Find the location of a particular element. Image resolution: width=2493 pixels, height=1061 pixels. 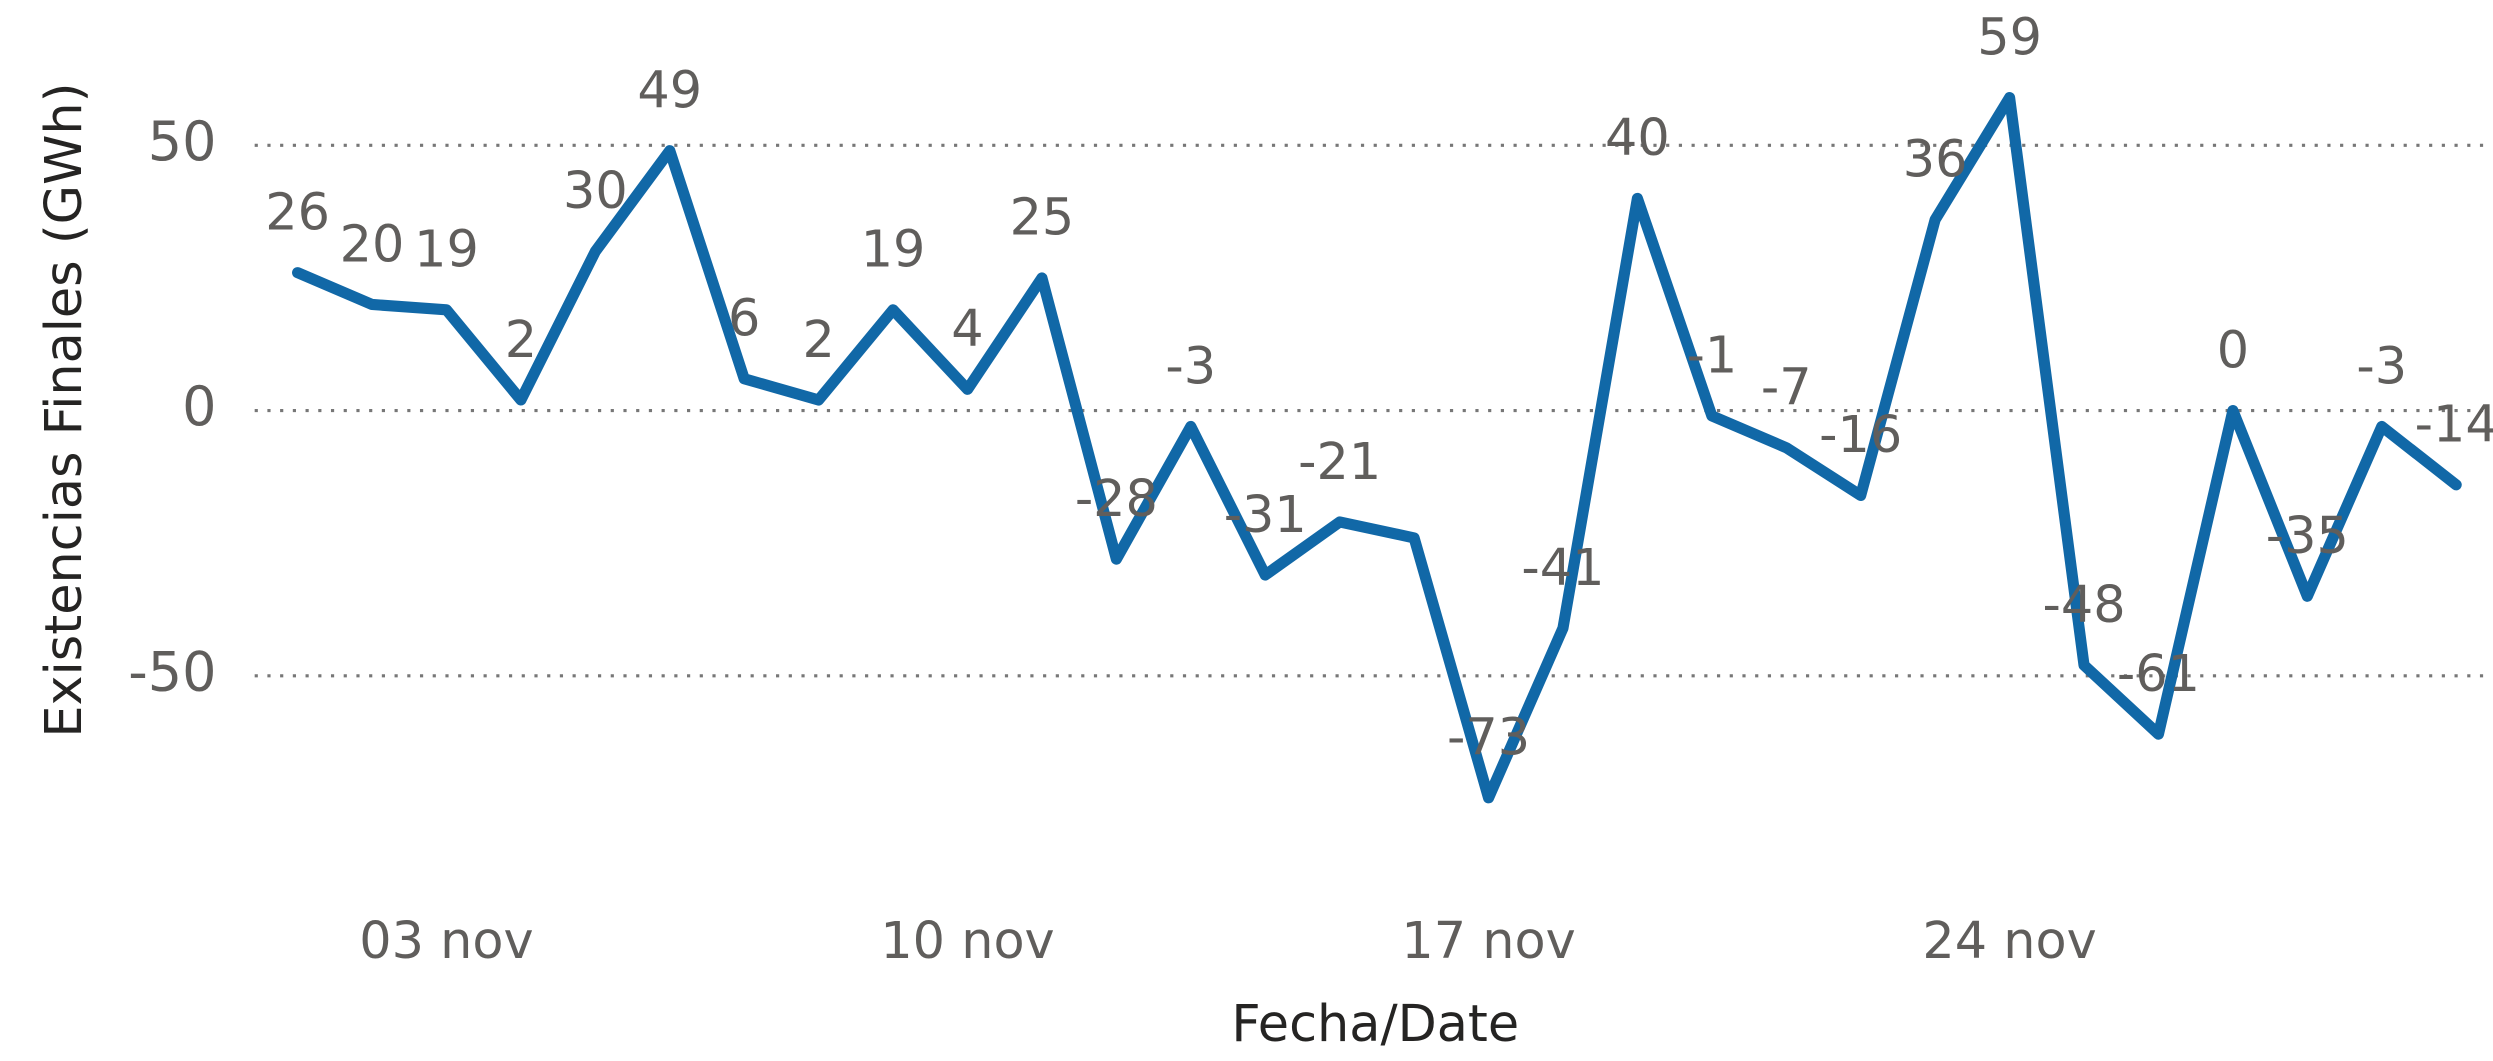

data-label: 20 is located at coordinates (372, 243).